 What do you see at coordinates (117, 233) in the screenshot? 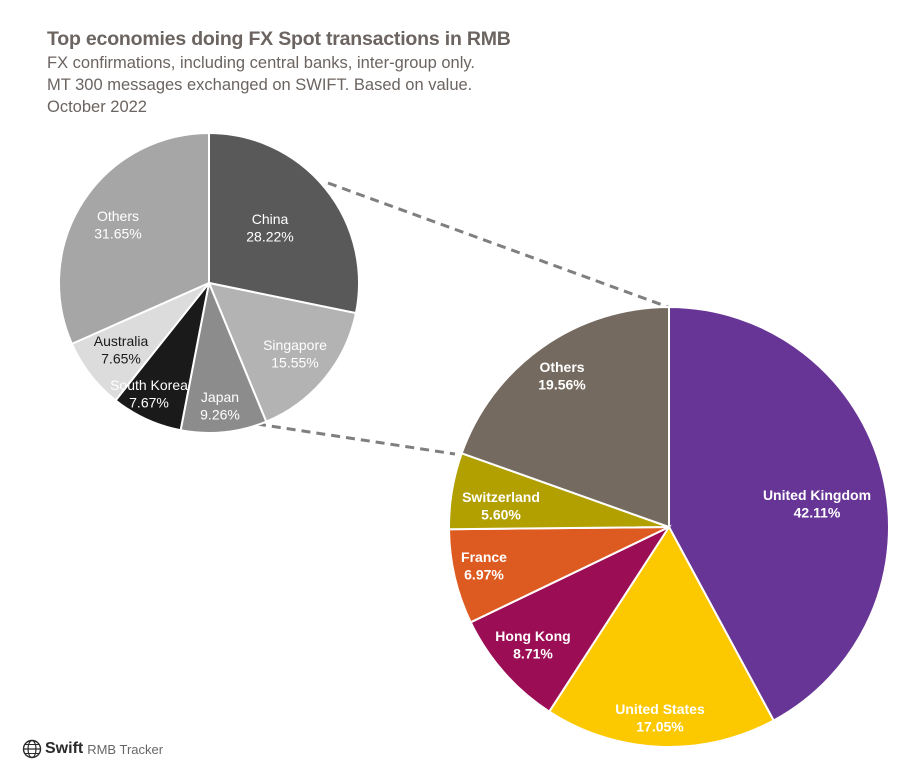
I see `left-pie-label-value: 31.65%` at bounding box center [117, 233].